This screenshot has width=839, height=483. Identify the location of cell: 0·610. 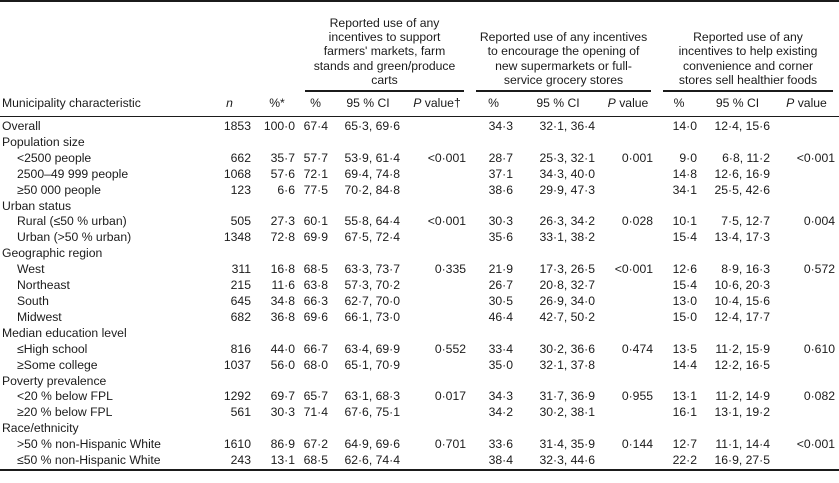
(819, 348).